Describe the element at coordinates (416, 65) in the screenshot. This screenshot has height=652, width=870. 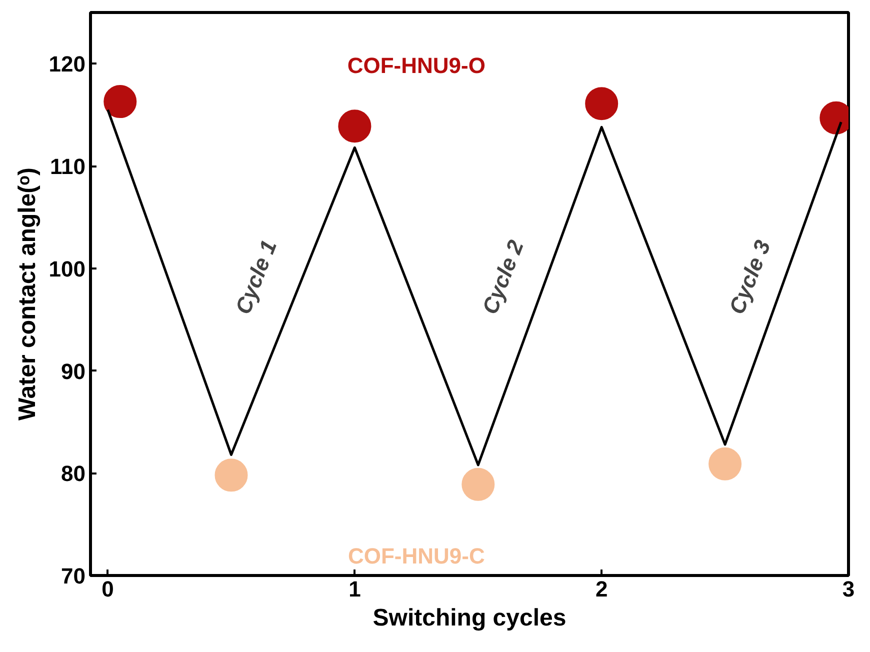
I see `series-label: COF-HNU9-O` at that location.